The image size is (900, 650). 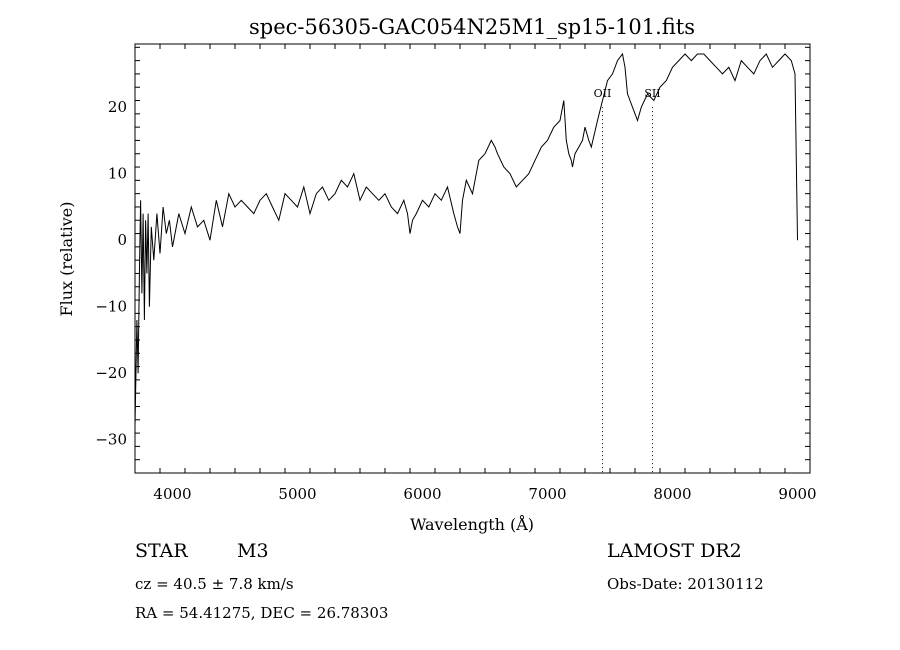 What do you see at coordinates (111, 373) in the screenshot?
I see `y-tick-label: −20` at bounding box center [111, 373].